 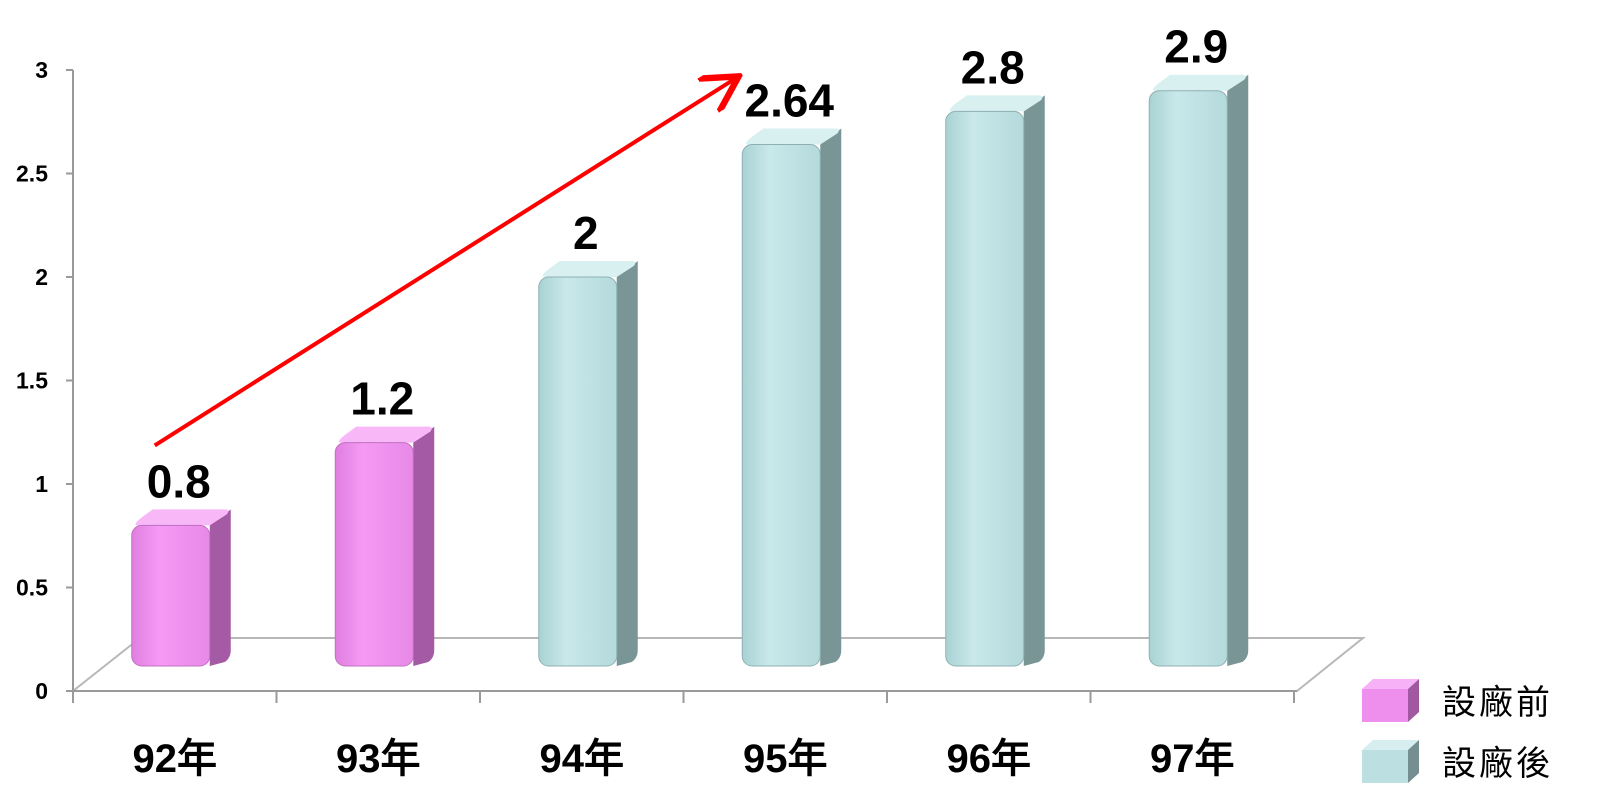 What do you see at coordinates (179, 481) in the screenshot?
I see `data-label: 0.8` at bounding box center [179, 481].